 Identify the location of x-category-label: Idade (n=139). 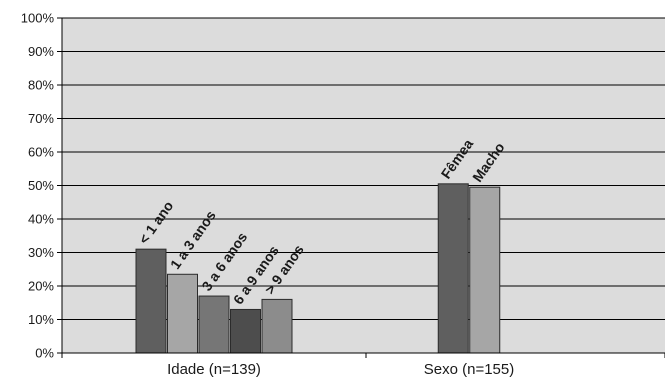
(214, 369).